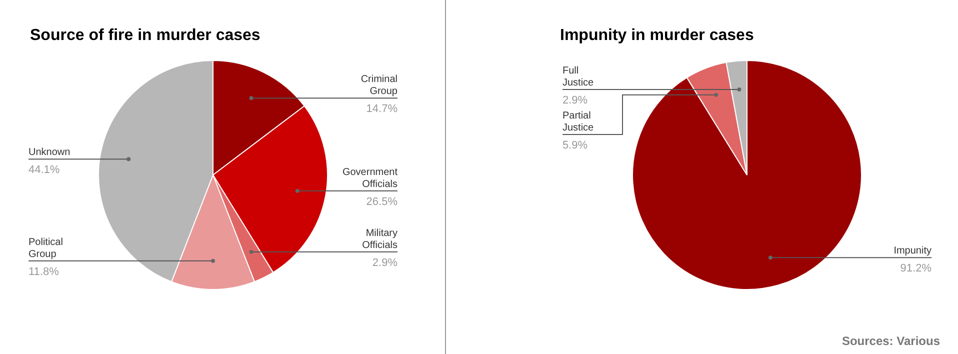 This screenshot has width=958, height=354. What do you see at coordinates (578, 122) in the screenshot?
I see `slice-label: Partial Justice` at bounding box center [578, 122].